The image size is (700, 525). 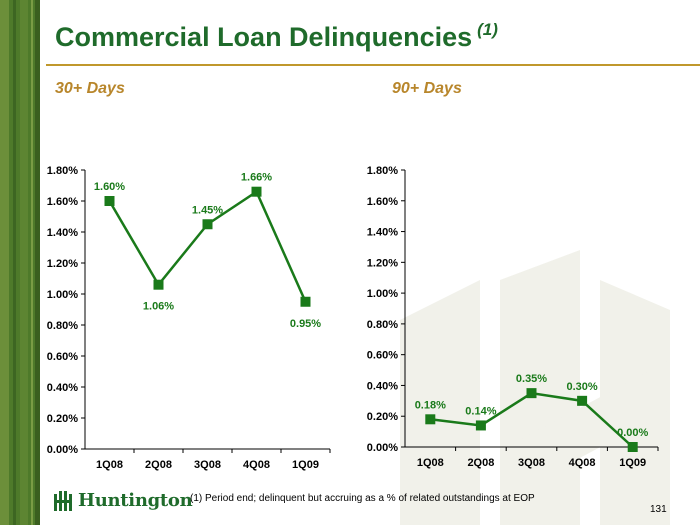 I want to click on data-label-30d-3q08: 1.45%, so click(x=207, y=210).